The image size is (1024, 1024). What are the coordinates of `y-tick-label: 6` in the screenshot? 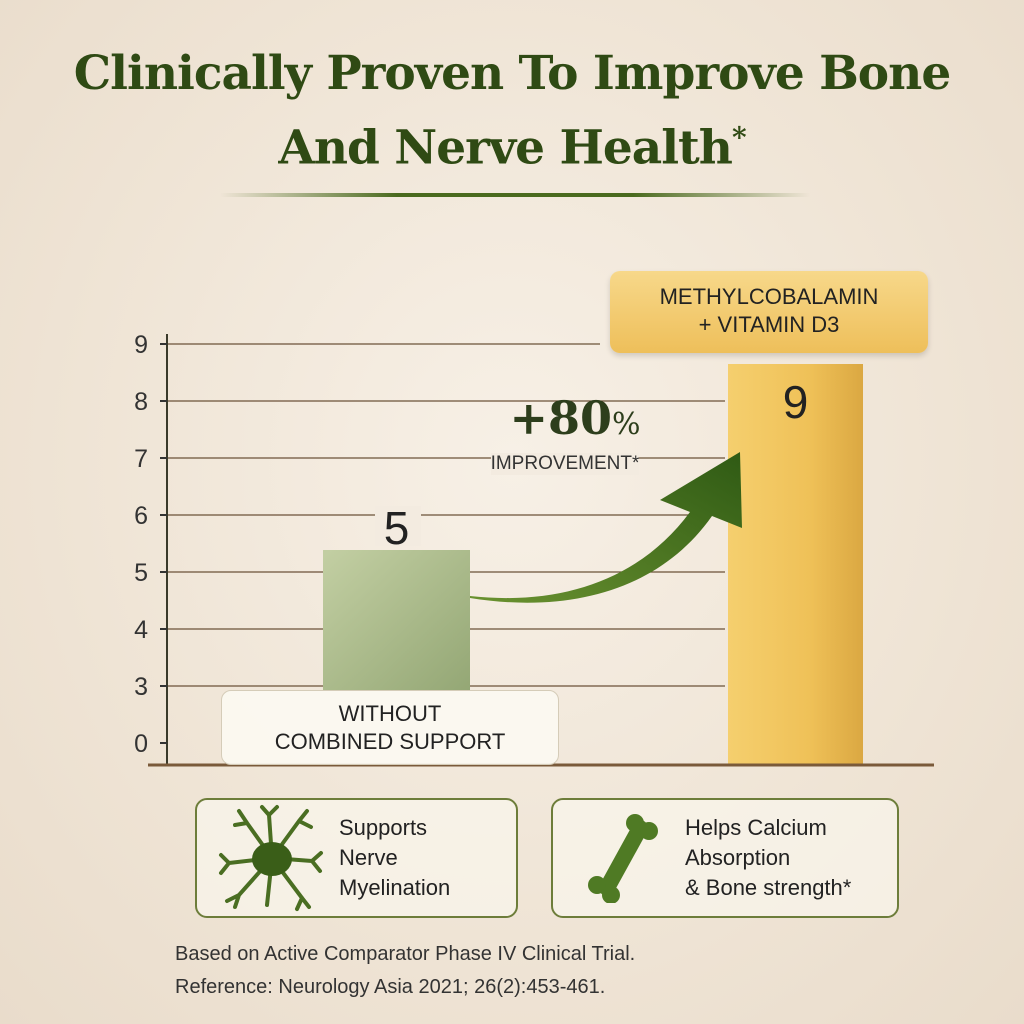 It's located at (141, 516).